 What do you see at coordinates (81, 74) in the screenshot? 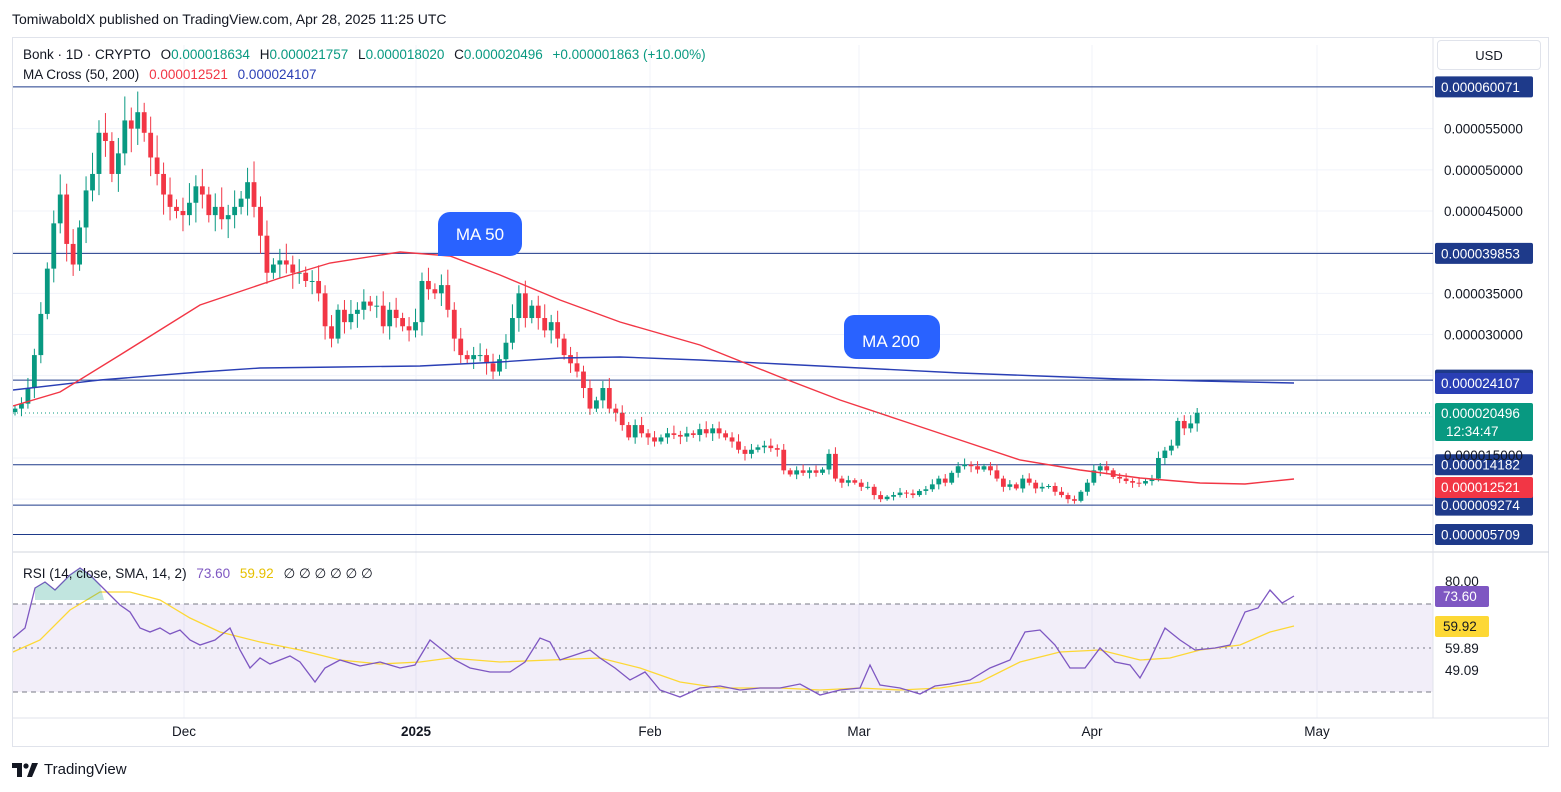
I see `legend-ma-name: MA Cross (50, 200)` at bounding box center [81, 74].